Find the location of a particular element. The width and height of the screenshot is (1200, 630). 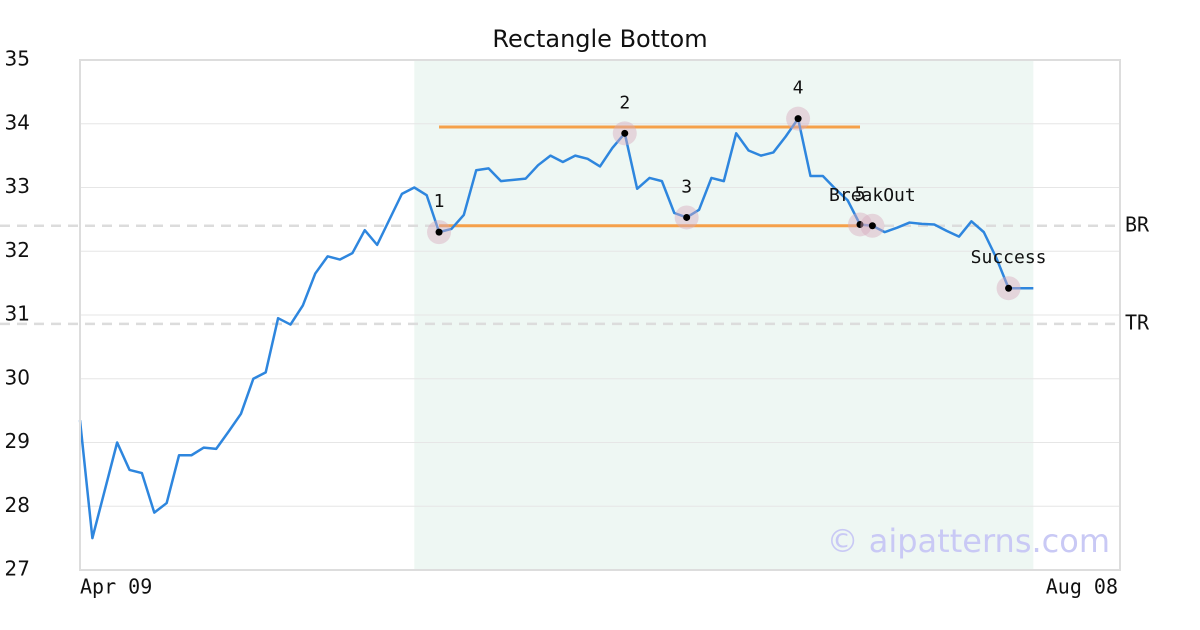

chart-title: Rectangle Bottom is located at coordinates (599, 39).